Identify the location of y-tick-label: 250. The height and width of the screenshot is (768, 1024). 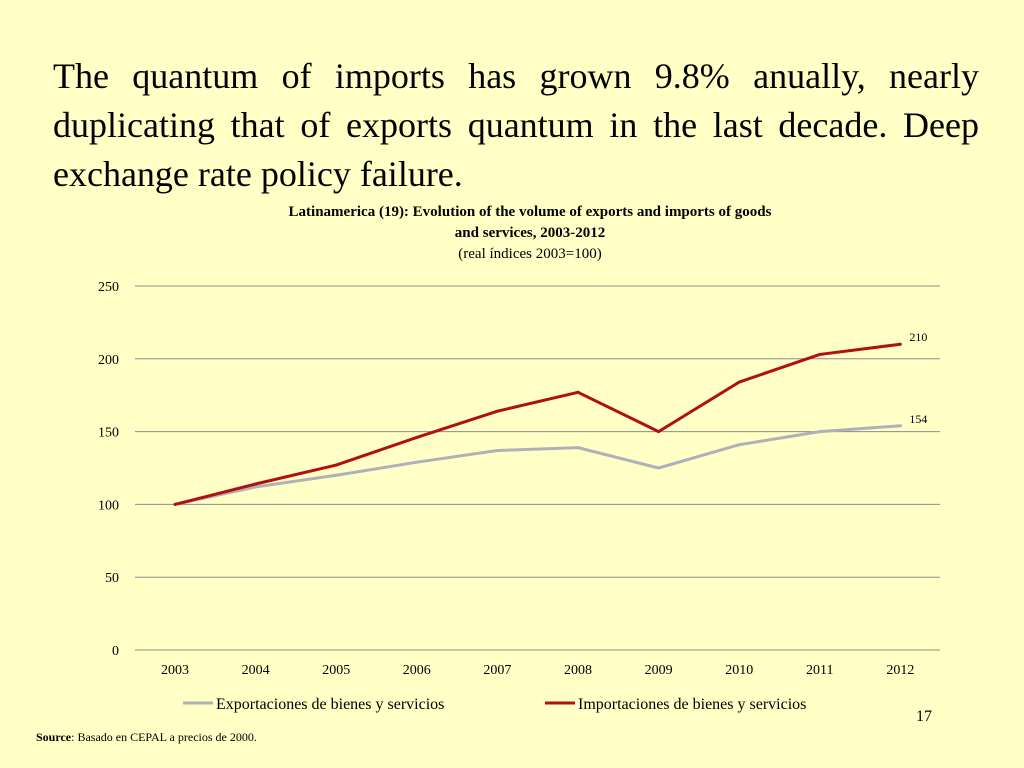
(108, 287).